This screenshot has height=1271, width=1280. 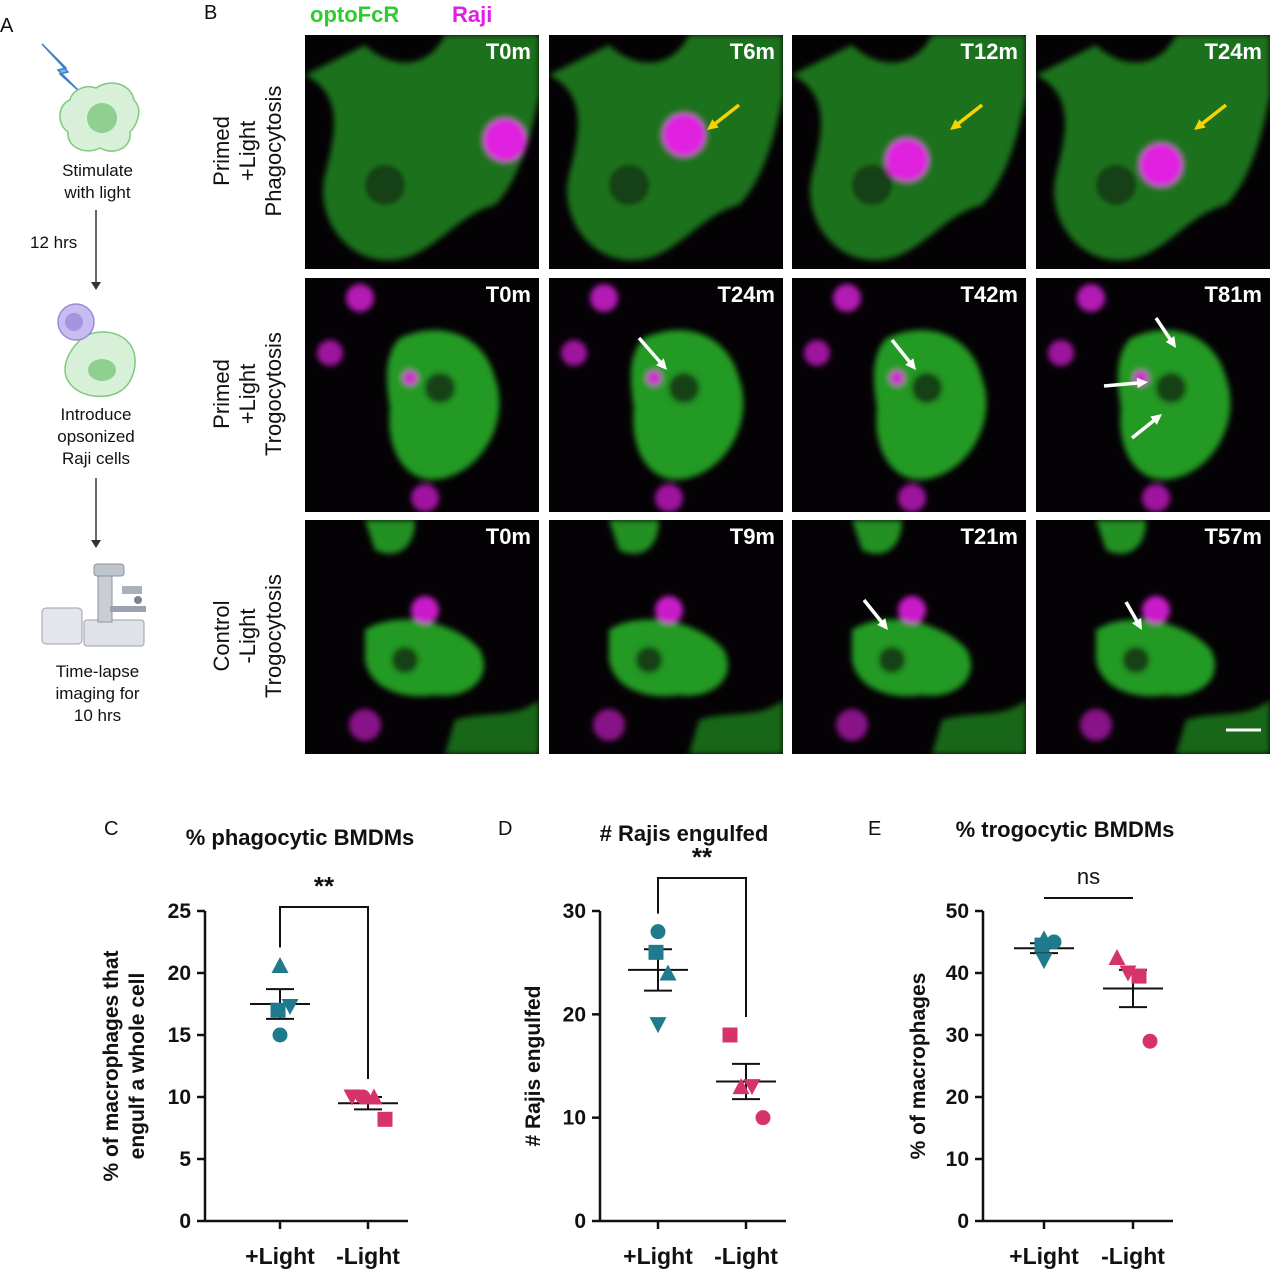 I want to click on y-tick-label: 5, so click(x=185, y=1159).